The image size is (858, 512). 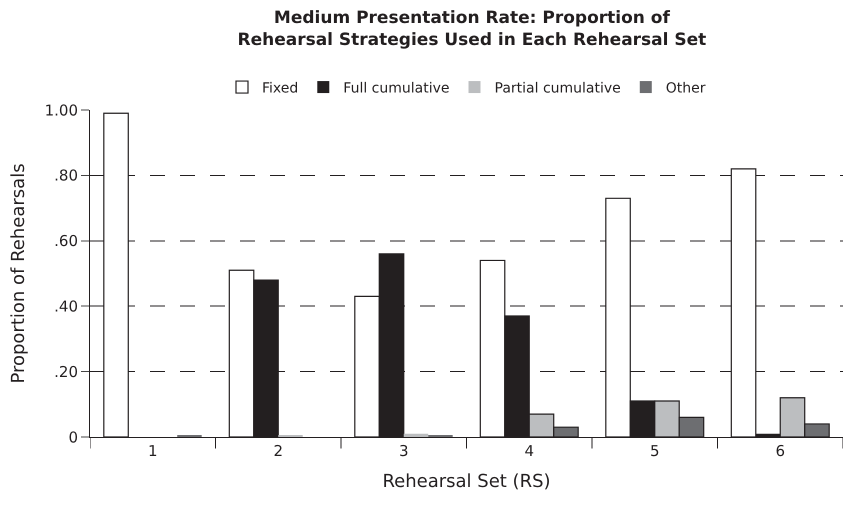 I want to click on x-tick-label: 5, so click(x=655, y=451).